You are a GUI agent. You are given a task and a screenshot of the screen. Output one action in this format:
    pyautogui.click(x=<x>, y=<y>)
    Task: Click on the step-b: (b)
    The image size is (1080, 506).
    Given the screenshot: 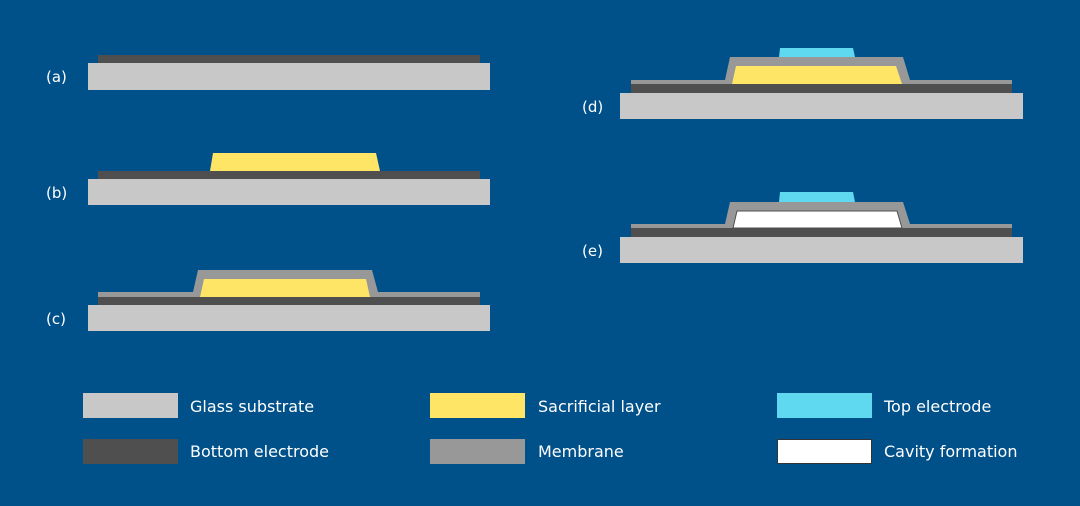 What is the action you would take?
    pyautogui.click(x=268, y=179)
    